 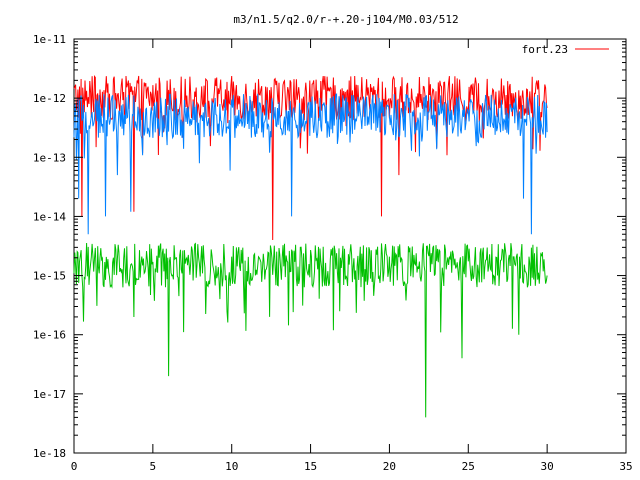 What do you see at coordinates (49, 157) in the screenshot?
I see `y-tick-label: 1e-13` at bounding box center [49, 157].